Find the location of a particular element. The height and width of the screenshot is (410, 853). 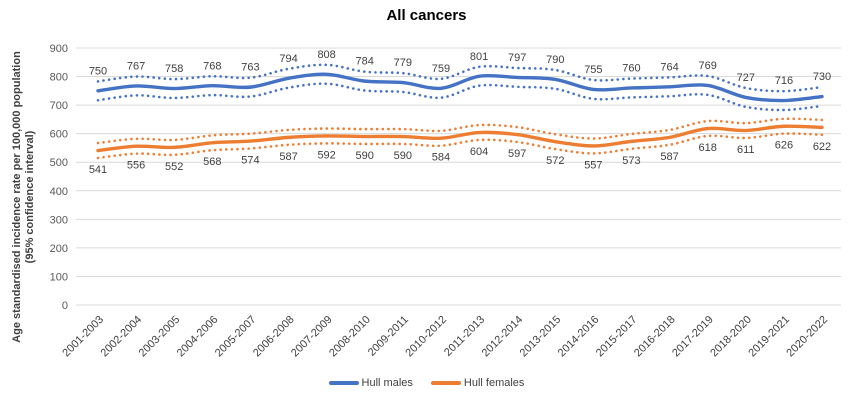

data-label-hull-males: 759 is located at coordinates (441, 69).